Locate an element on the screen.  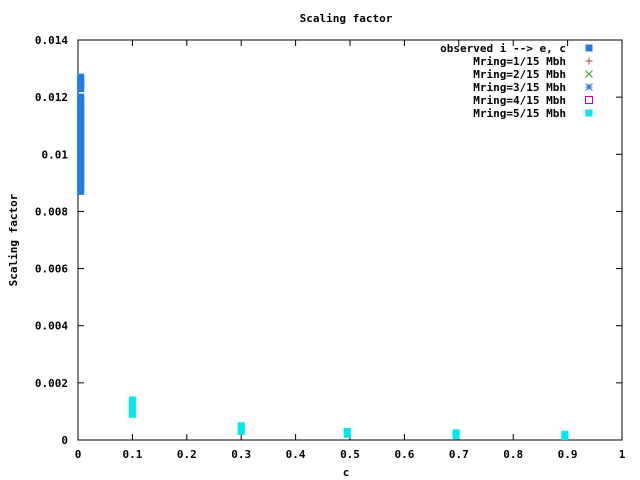
legend-label: Mring=1/15 Mbh is located at coordinates (519, 61).